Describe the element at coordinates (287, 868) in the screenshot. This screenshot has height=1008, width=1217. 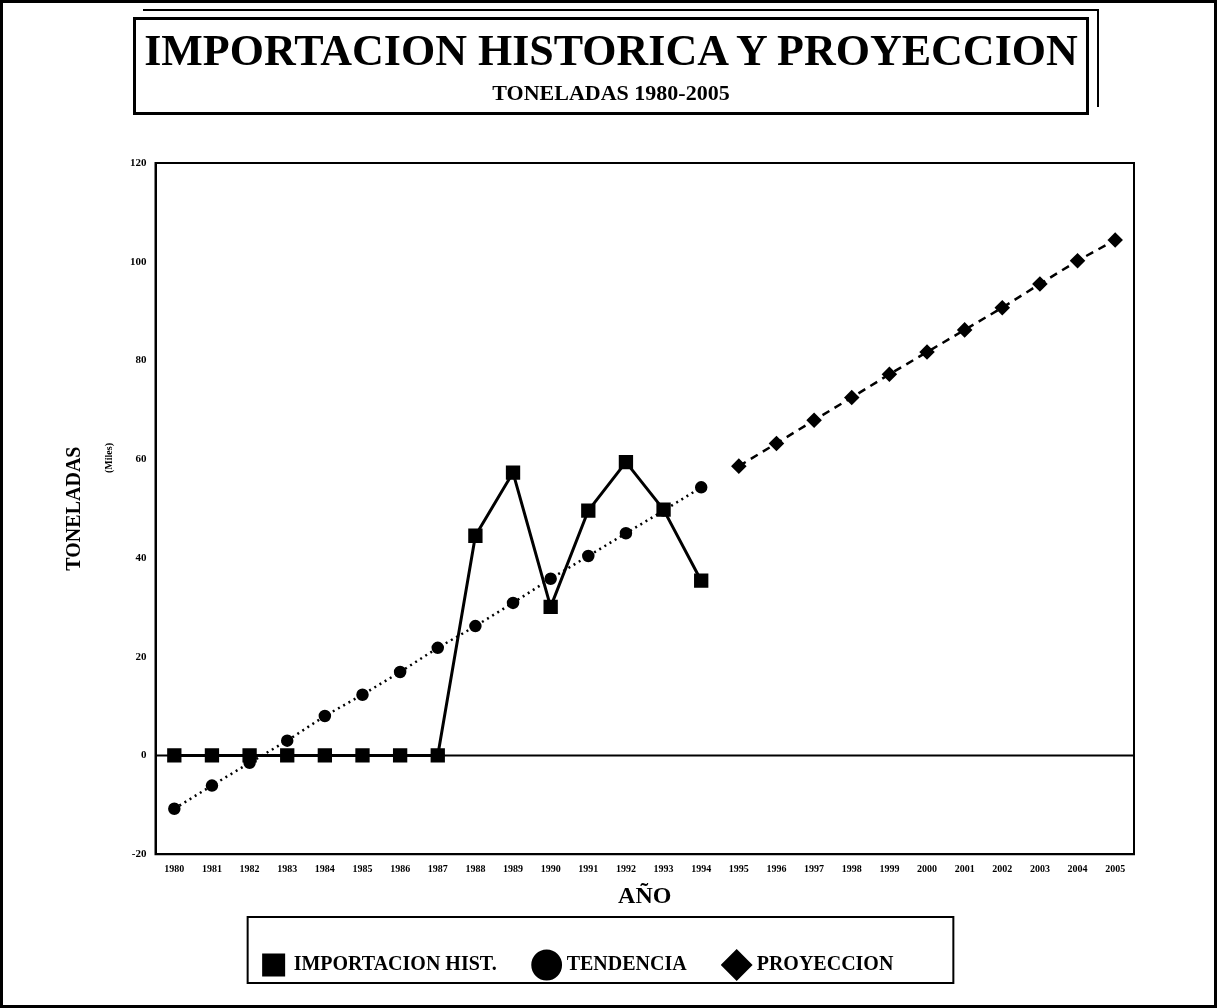
I see `x-tick-label: 1983` at that location.